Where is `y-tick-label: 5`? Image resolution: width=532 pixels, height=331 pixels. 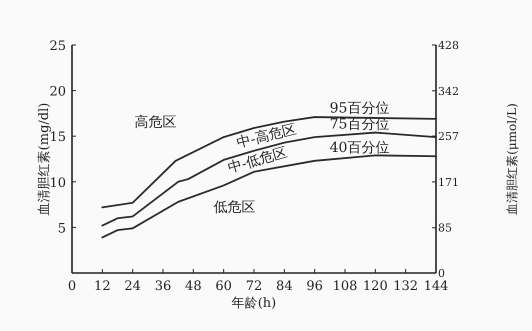 y-tick-label: 5 is located at coordinates (62, 228).